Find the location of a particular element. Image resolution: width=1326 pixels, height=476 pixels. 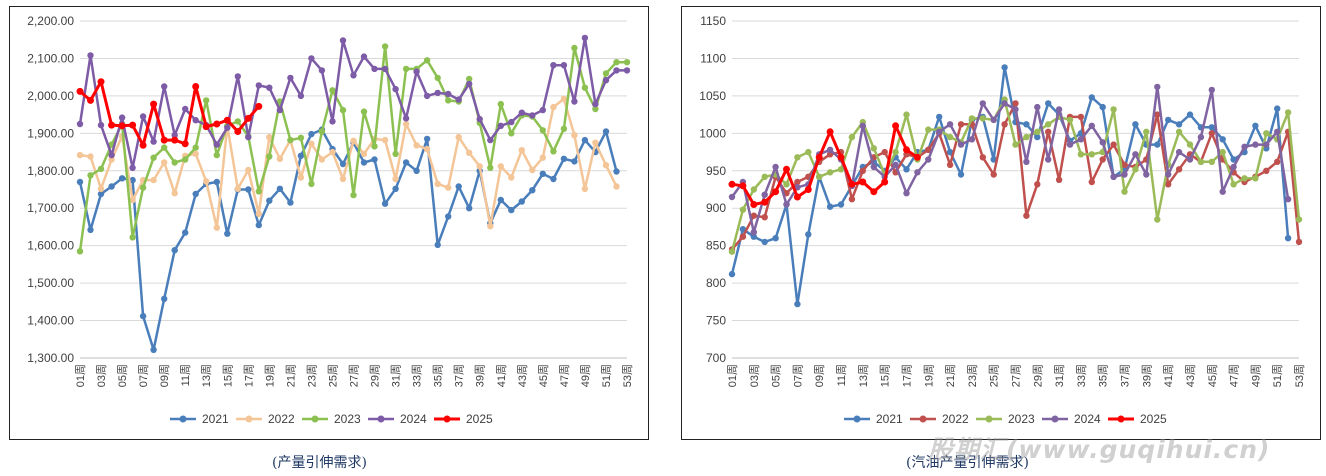

x-tick-label: 31周 is located at coordinates (1059, 375).